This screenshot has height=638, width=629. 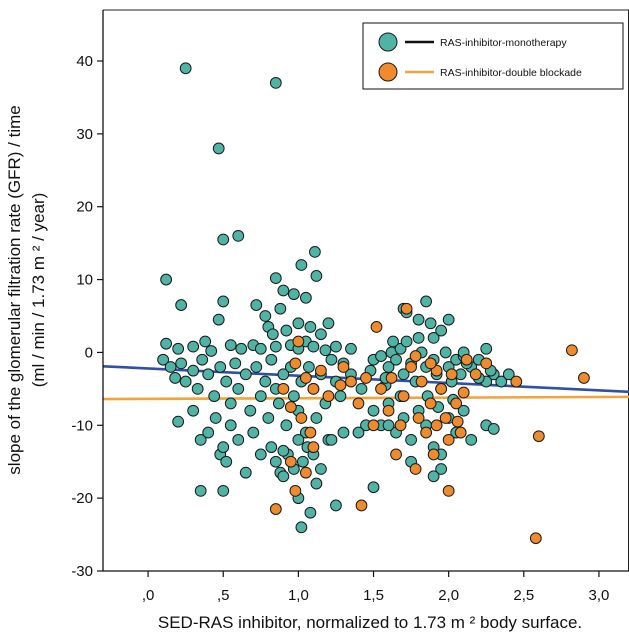 I want to click on y-tick-label: 40, so click(x=84, y=61).